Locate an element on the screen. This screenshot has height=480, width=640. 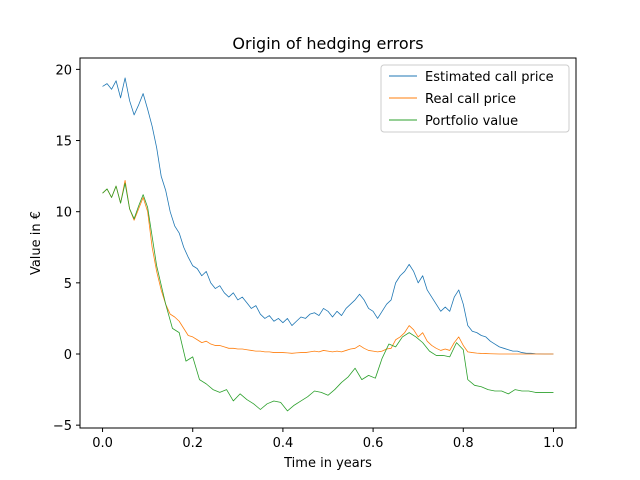
y-axis: −5 0 5 10 15 20 is located at coordinates (66, 248).